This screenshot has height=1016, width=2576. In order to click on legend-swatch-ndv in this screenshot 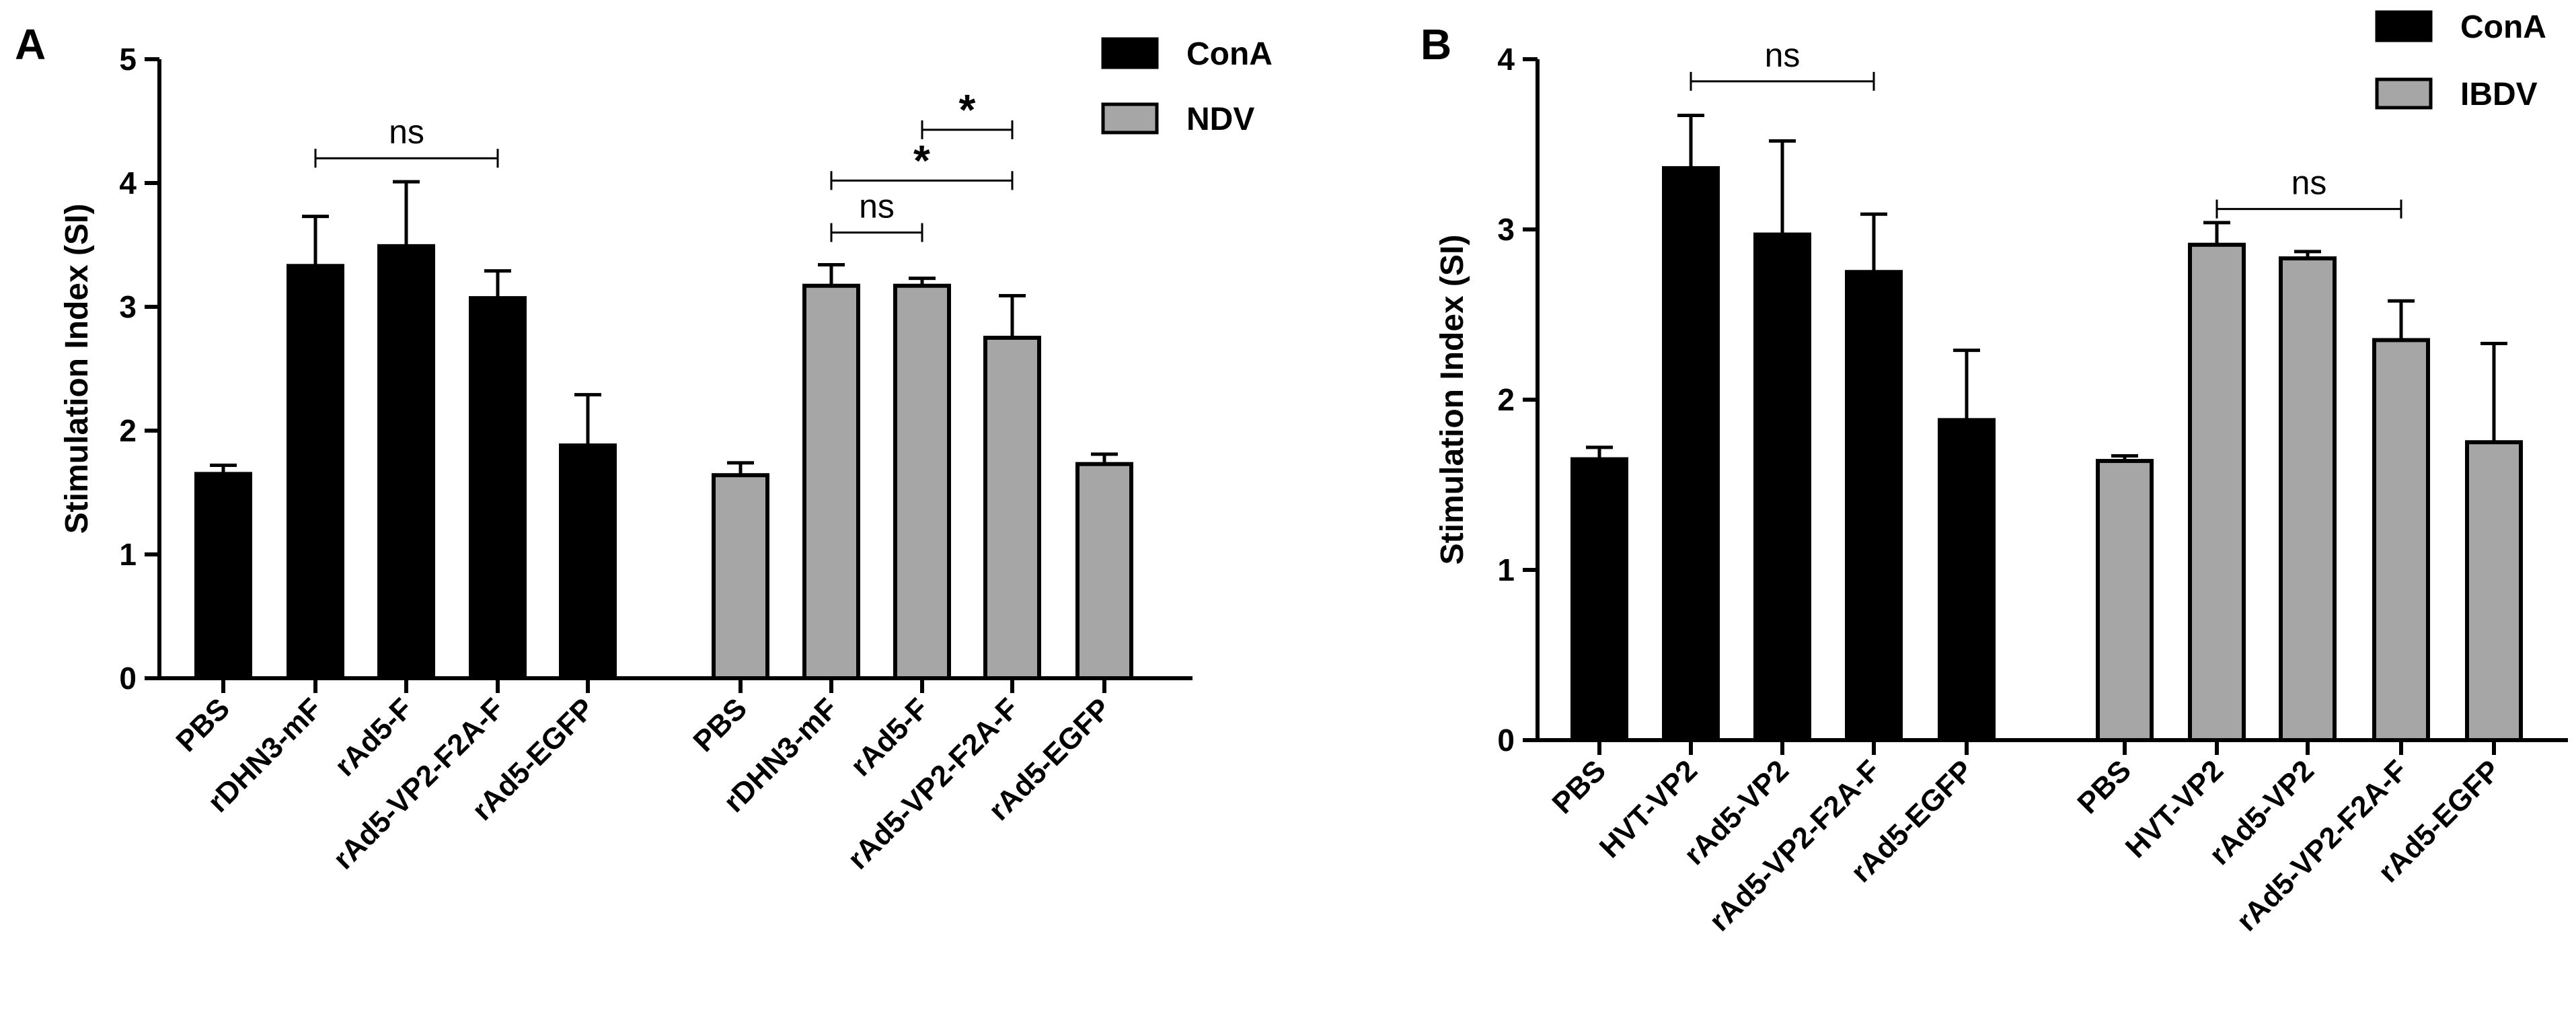, I will do `click(1130, 118)`.